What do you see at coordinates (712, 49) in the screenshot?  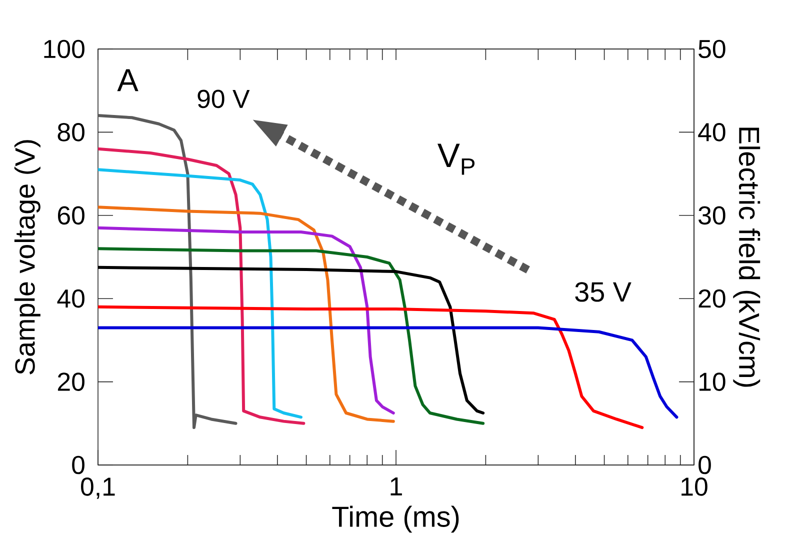 I see `y2-tick-label: 50` at bounding box center [712, 49].